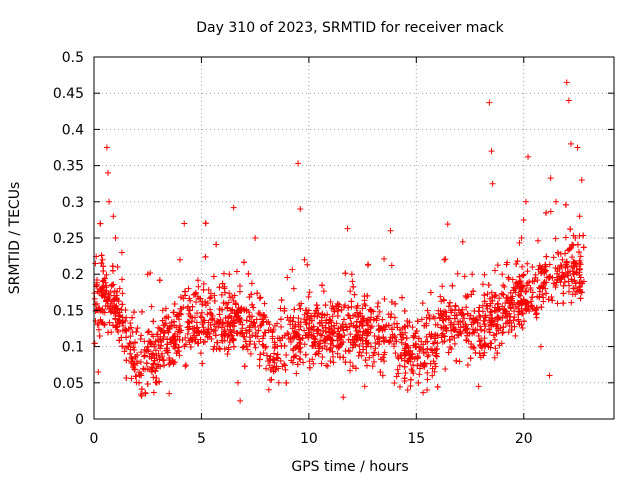 This screenshot has width=640, height=480. I want to click on y-tick-label: 0.45, so click(68, 94).